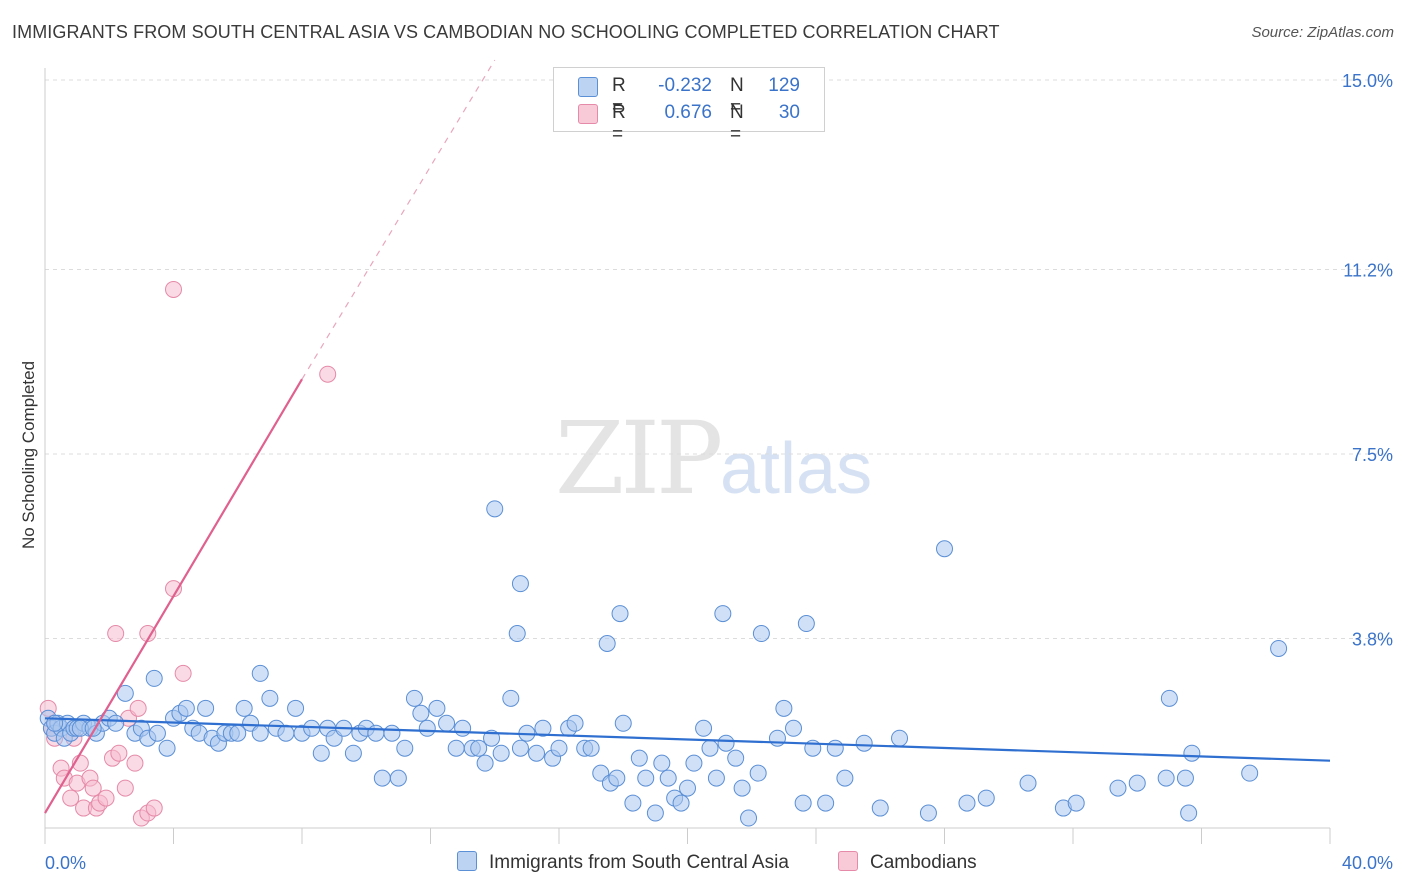  I want to click on n-value-blue: 129, so click(784, 85).